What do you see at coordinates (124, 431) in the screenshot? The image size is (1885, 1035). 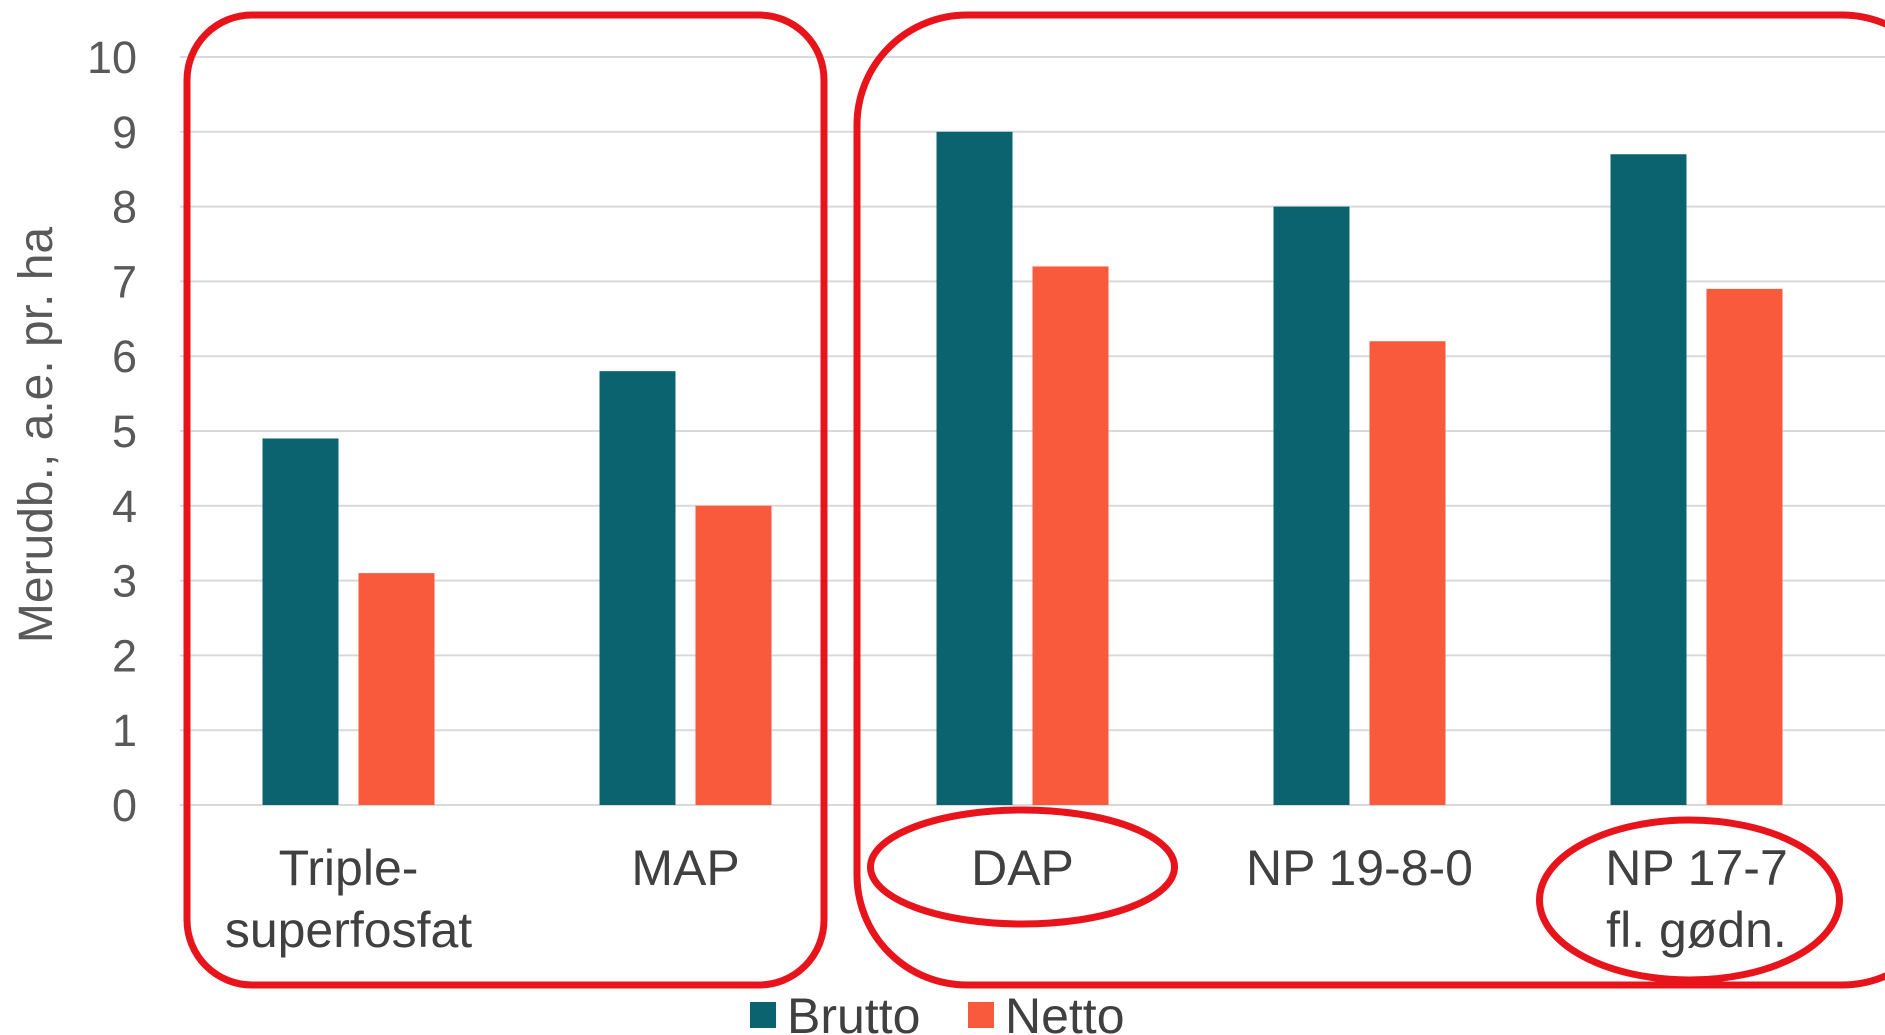 I see `y-tick-label: 5` at bounding box center [124, 431].